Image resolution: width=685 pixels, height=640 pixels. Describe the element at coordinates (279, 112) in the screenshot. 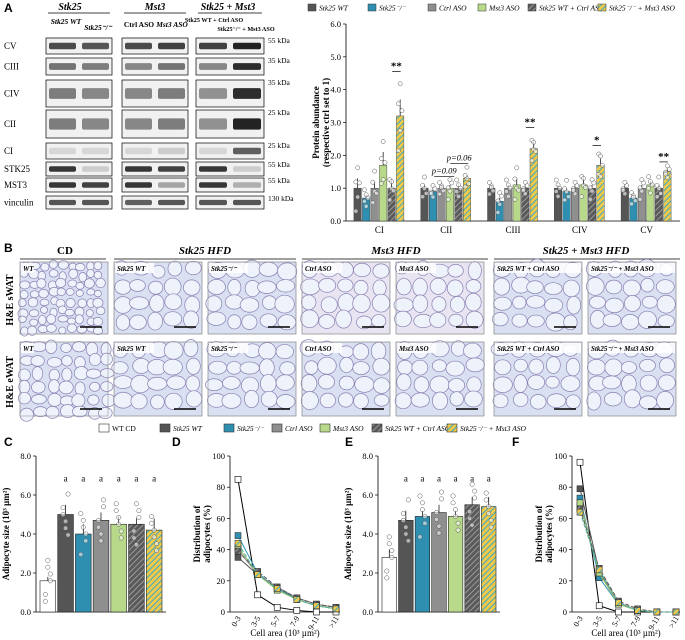

I see `blot-marker: 25 kDa` at that location.